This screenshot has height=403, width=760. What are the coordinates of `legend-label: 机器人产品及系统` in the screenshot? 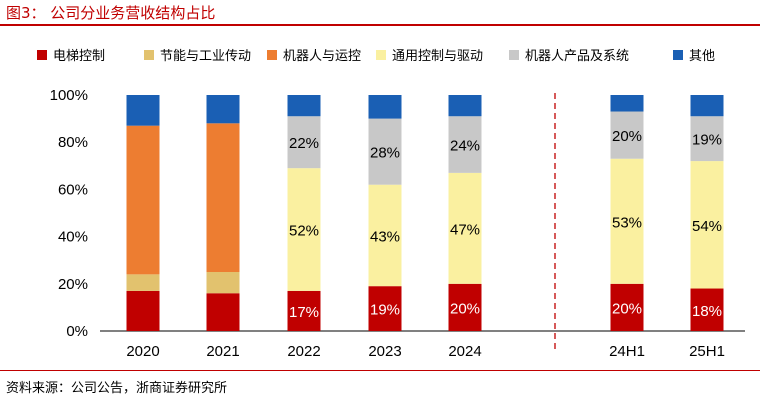 It's located at (577, 56).